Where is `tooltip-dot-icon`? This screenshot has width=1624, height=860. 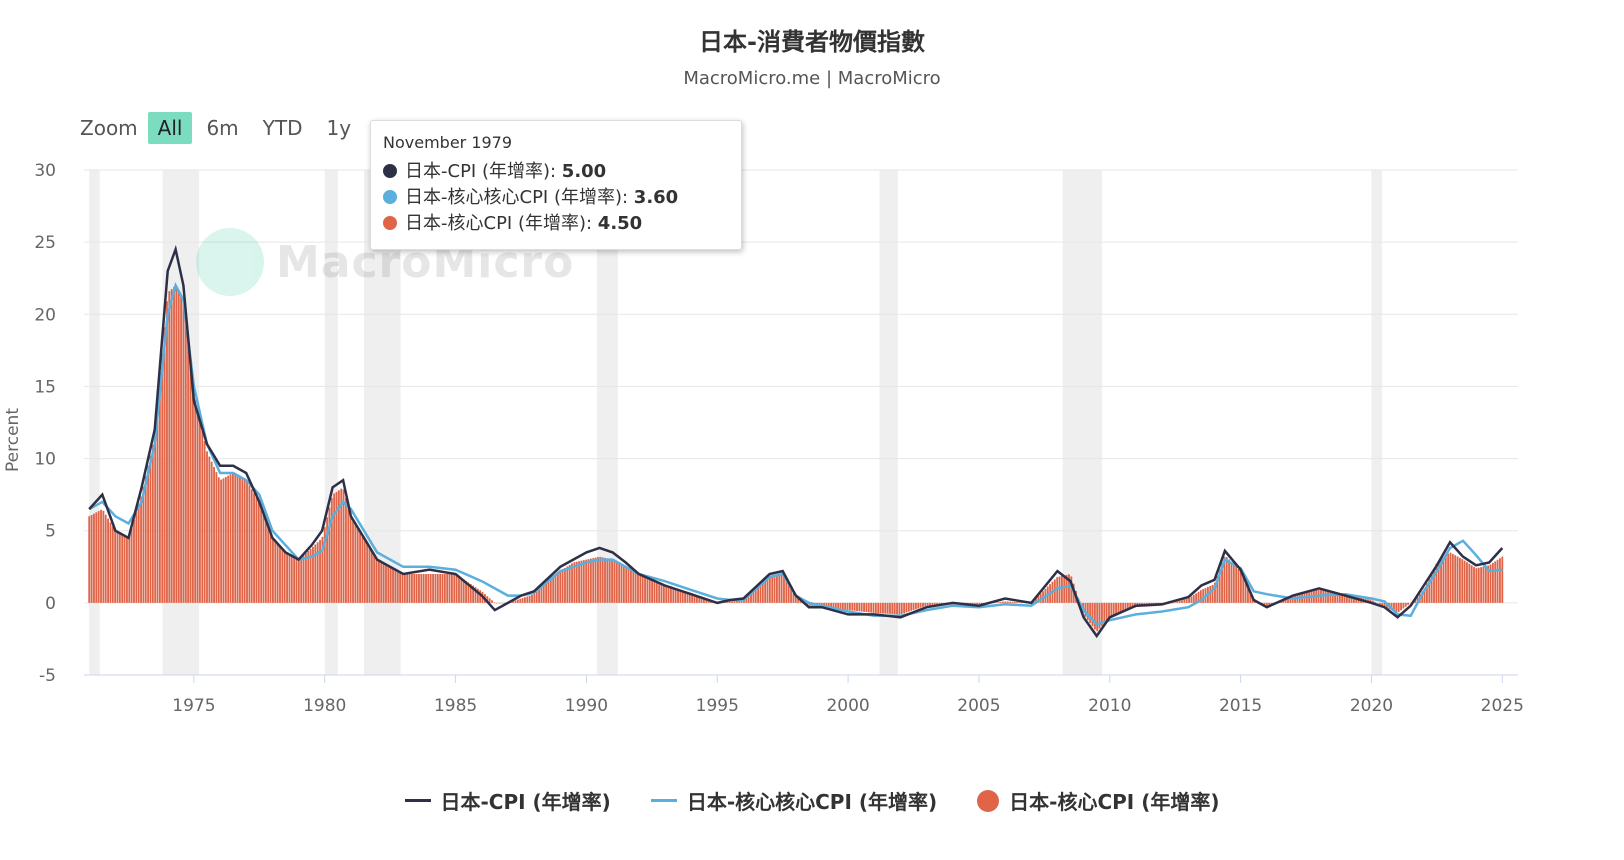
tooltip-dot-icon is located at coordinates (390, 223).